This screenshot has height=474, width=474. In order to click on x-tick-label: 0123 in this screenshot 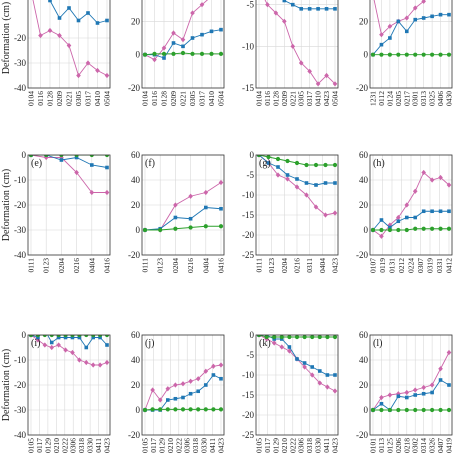, I will do `click(160, 265)`.